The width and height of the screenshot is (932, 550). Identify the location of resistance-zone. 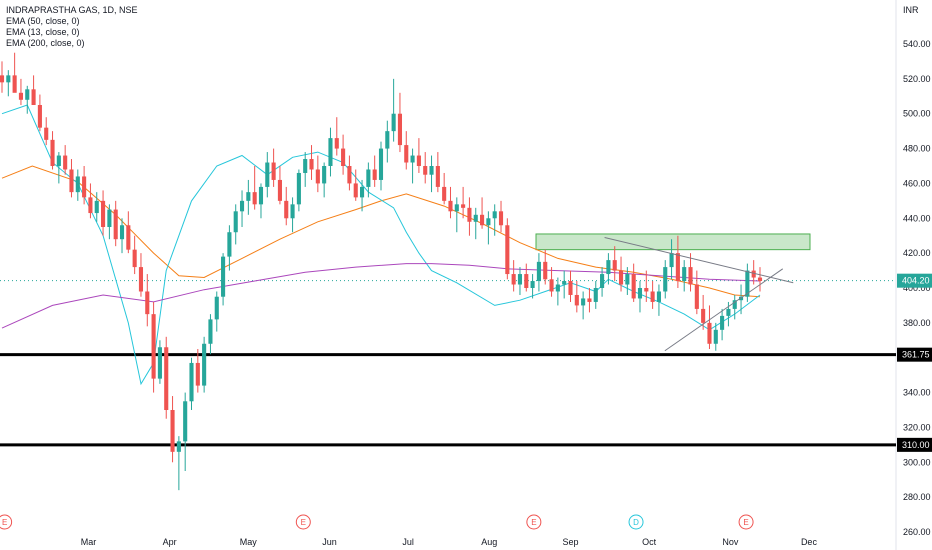
(673, 242).